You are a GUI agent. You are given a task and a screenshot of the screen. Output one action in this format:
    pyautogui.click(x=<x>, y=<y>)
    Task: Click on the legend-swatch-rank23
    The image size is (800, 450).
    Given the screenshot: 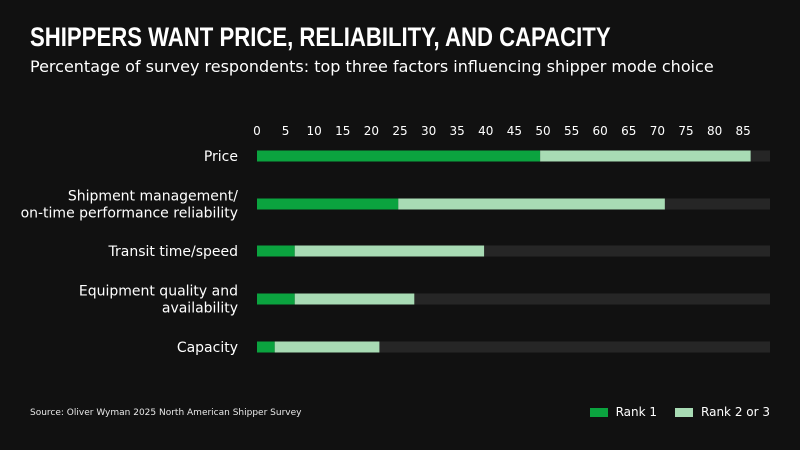 What is the action you would take?
    pyautogui.click(x=684, y=412)
    